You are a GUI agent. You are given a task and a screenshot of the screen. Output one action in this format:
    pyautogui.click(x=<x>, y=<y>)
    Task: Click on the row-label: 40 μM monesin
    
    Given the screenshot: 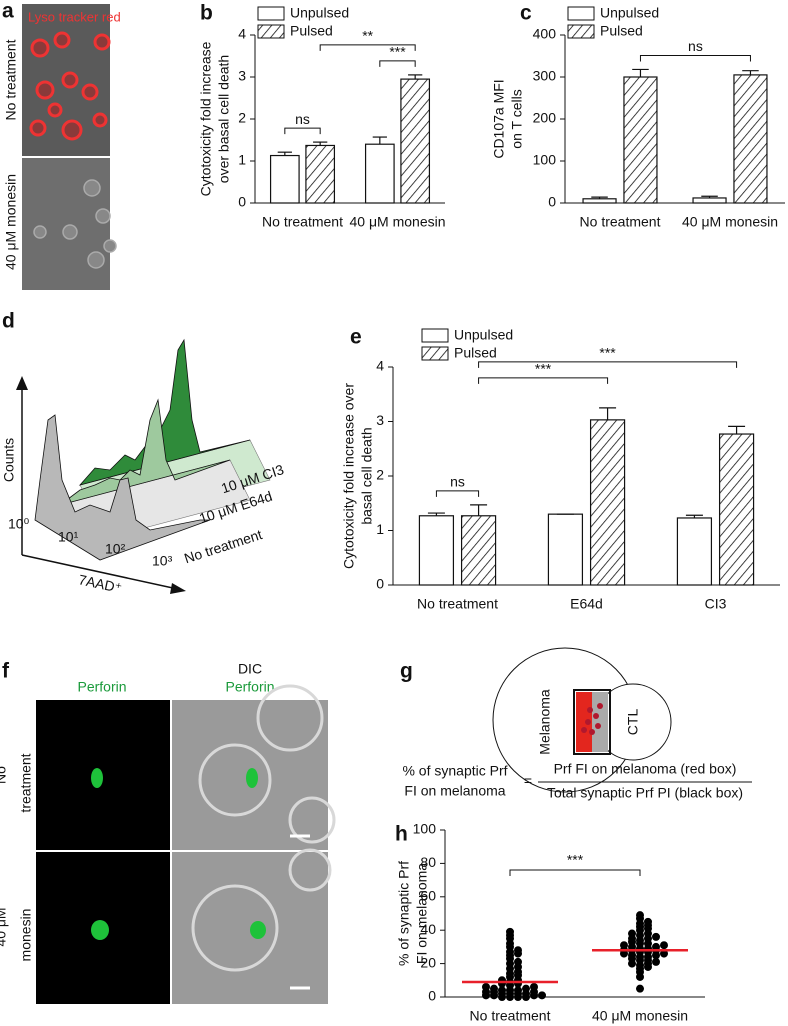 What is the action you would take?
    pyautogui.click(x=11, y=222)
    